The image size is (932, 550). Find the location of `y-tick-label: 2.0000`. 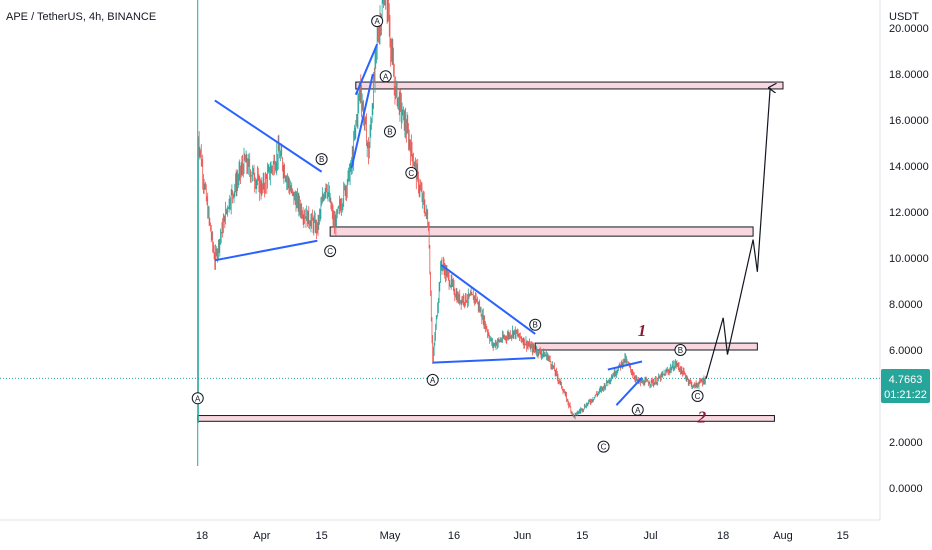

y-tick-label: 2.0000 is located at coordinates (906, 443).